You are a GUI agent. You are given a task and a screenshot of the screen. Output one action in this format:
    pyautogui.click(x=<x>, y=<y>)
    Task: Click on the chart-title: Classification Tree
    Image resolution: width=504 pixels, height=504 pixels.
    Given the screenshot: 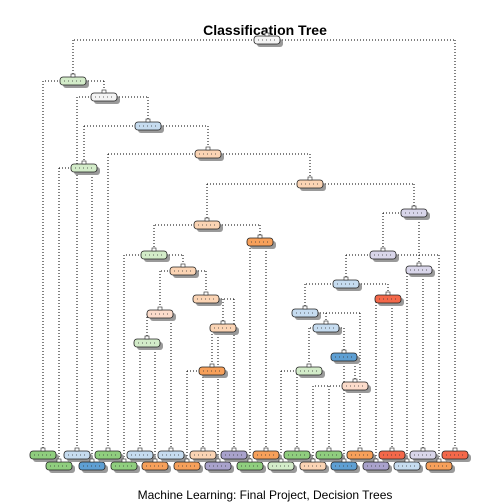 What is the action you would take?
    pyautogui.click(x=265, y=30)
    